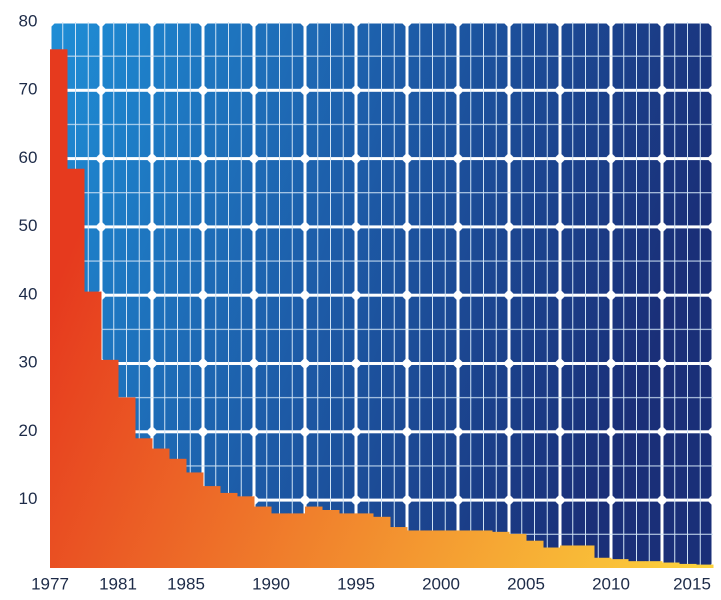  Describe the element at coordinates (441, 583) in the screenshot. I see `x-tick-label: 2000` at that location.